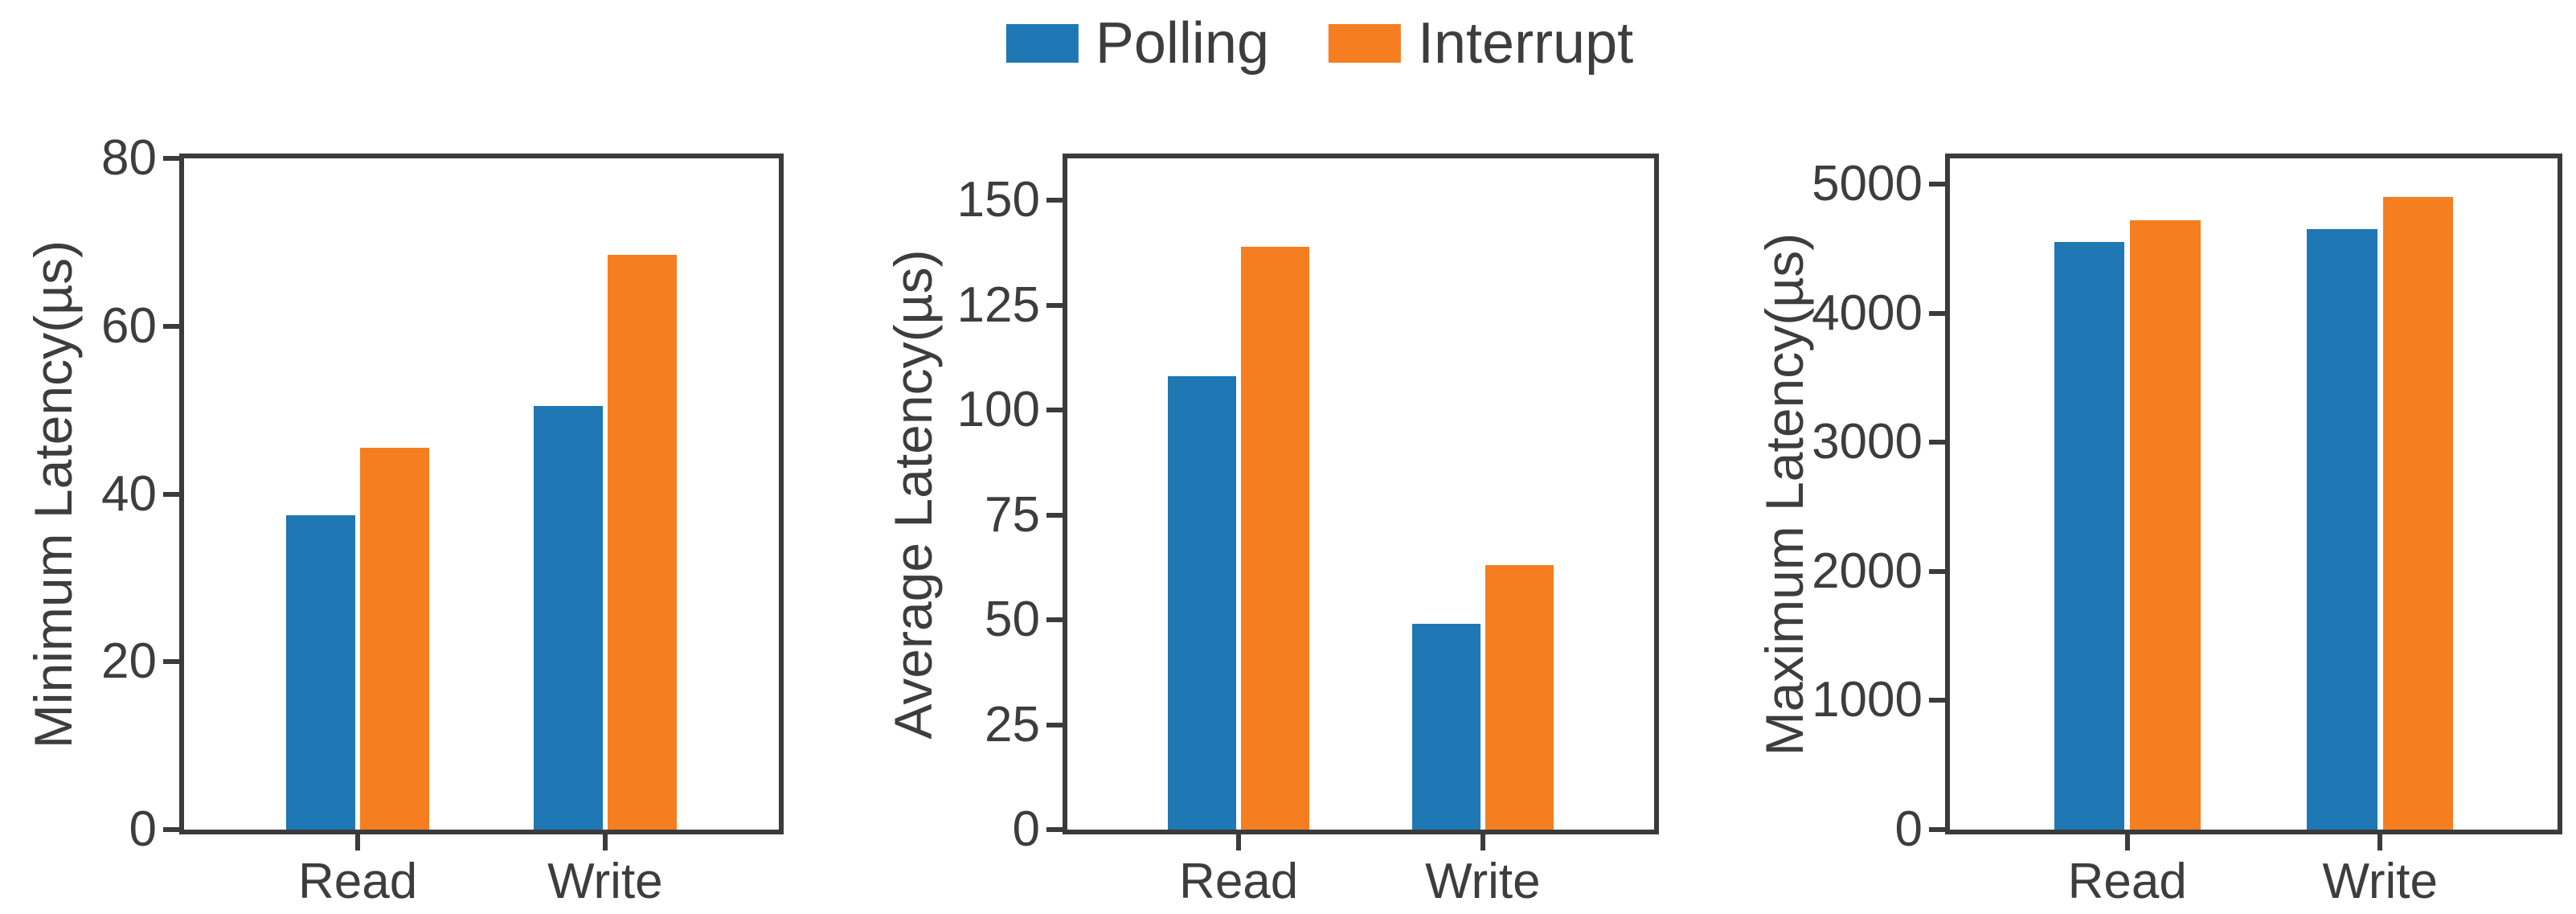 This screenshot has height=914, width=2576. What do you see at coordinates (1042, 44) in the screenshot?
I see `legend-swatch-polling` at bounding box center [1042, 44].